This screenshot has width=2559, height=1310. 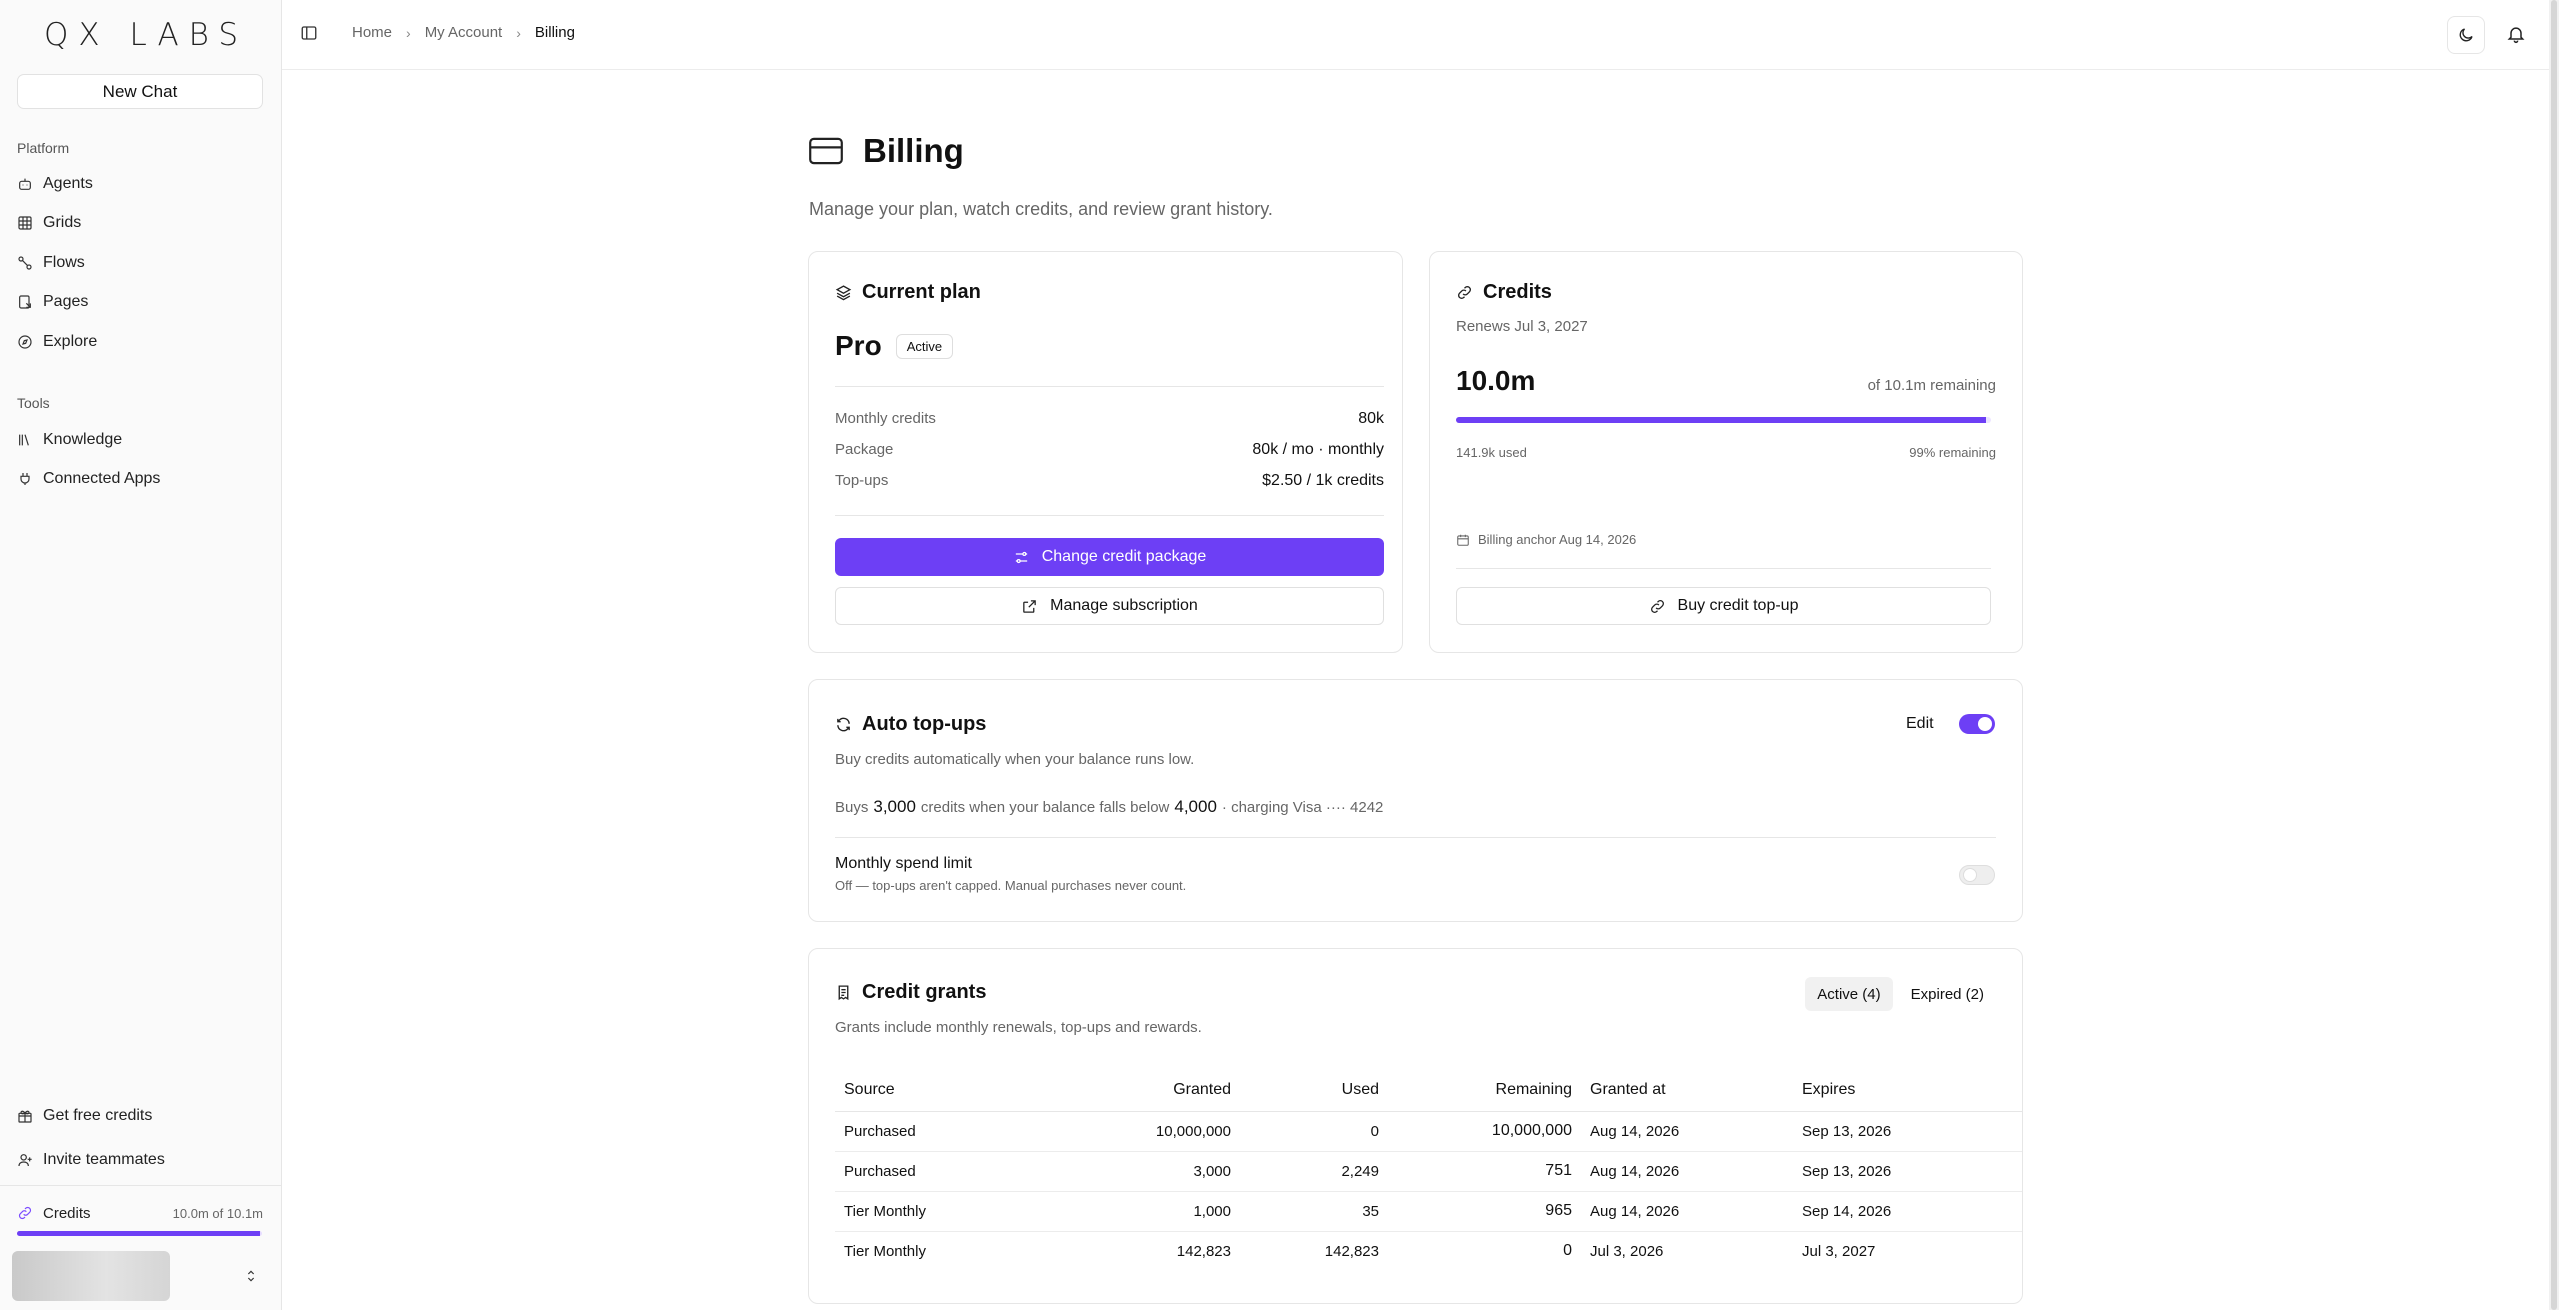 What do you see at coordinates (98, 1115) in the screenshot?
I see `sidebar-item-label: Get free credits` at bounding box center [98, 1115].